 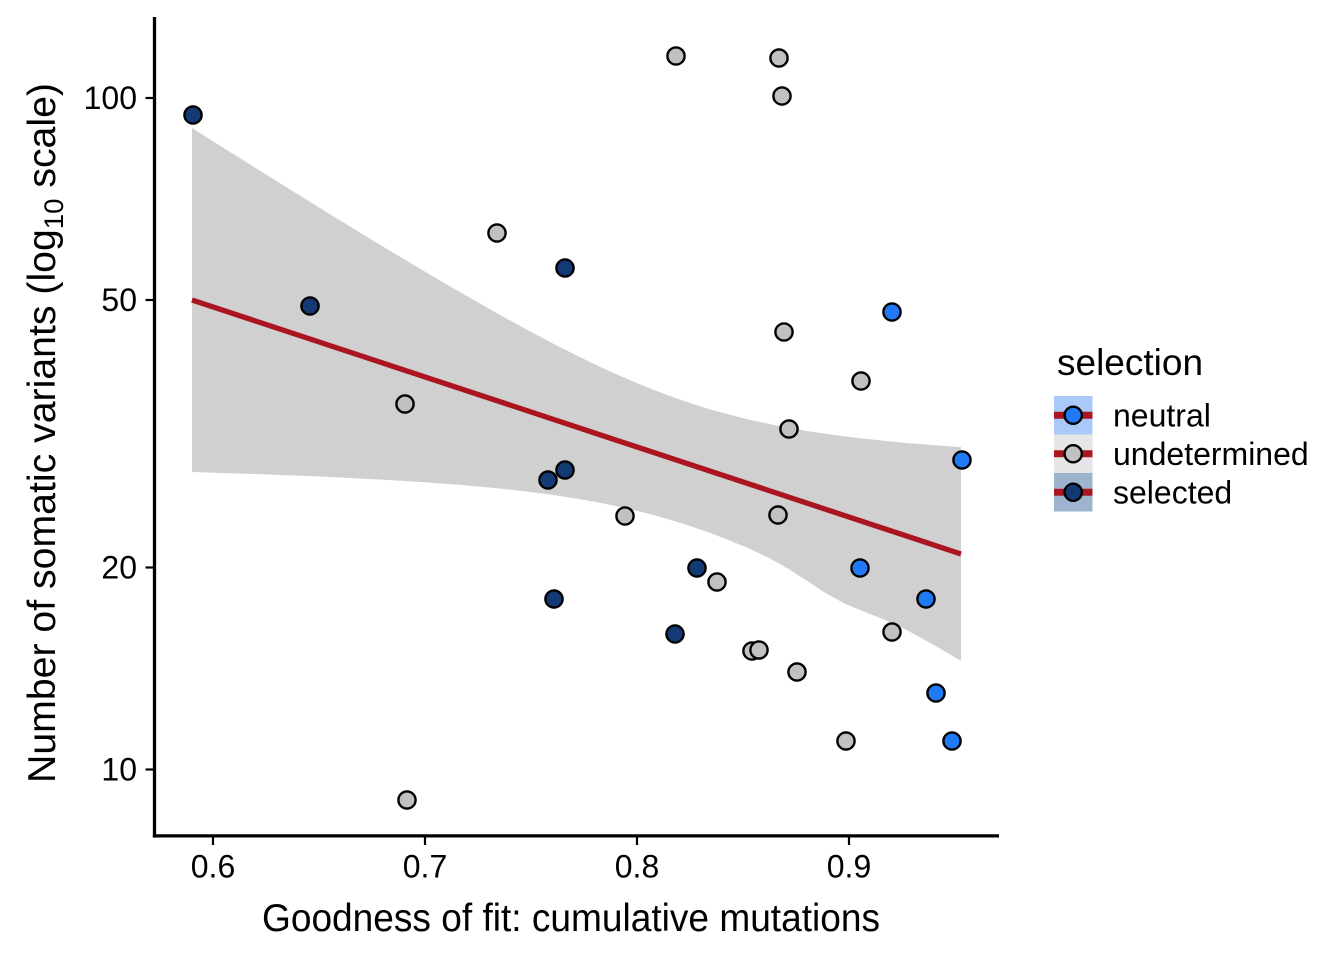 I want to click on svg-text: 0.7, so click(x=425, y=867).